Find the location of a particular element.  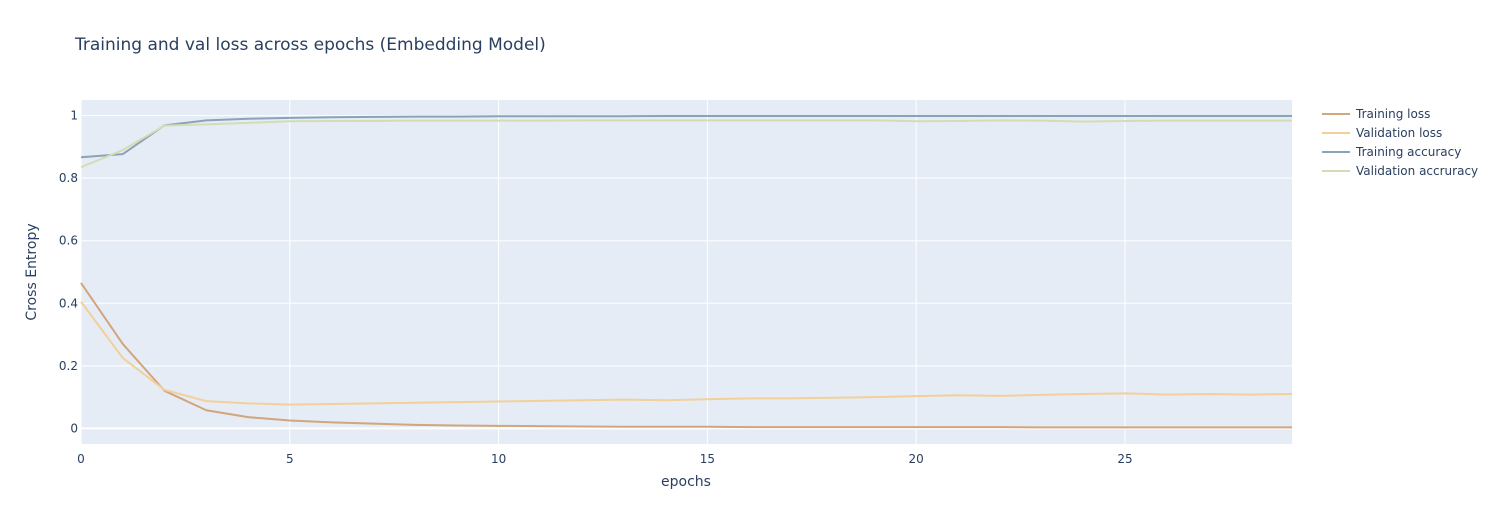

x-tick-label: 25 is located at coordinates (1124, 459).